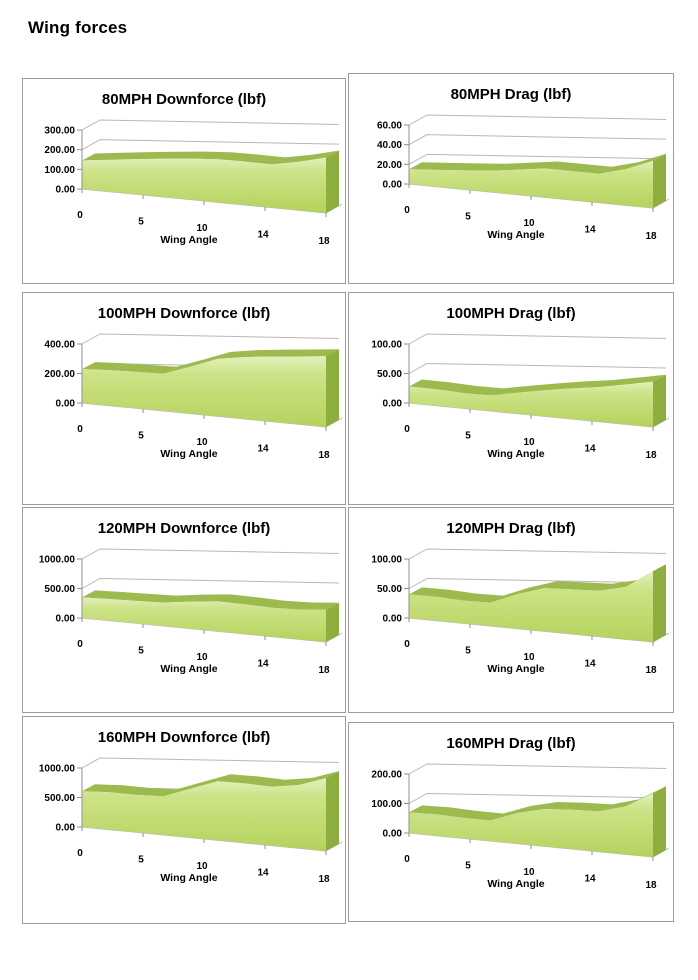  What do you see at coordinates (78, 27) in the screenshot?
I see `page-title: Wing forces` at bounding box center [78, 27].